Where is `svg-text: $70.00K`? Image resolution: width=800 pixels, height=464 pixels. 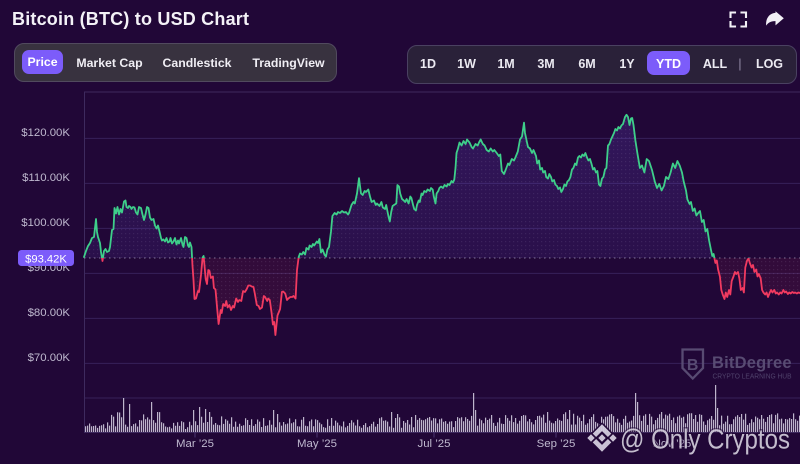 svg-text: $70.00K is located at coordinates (49, 358).